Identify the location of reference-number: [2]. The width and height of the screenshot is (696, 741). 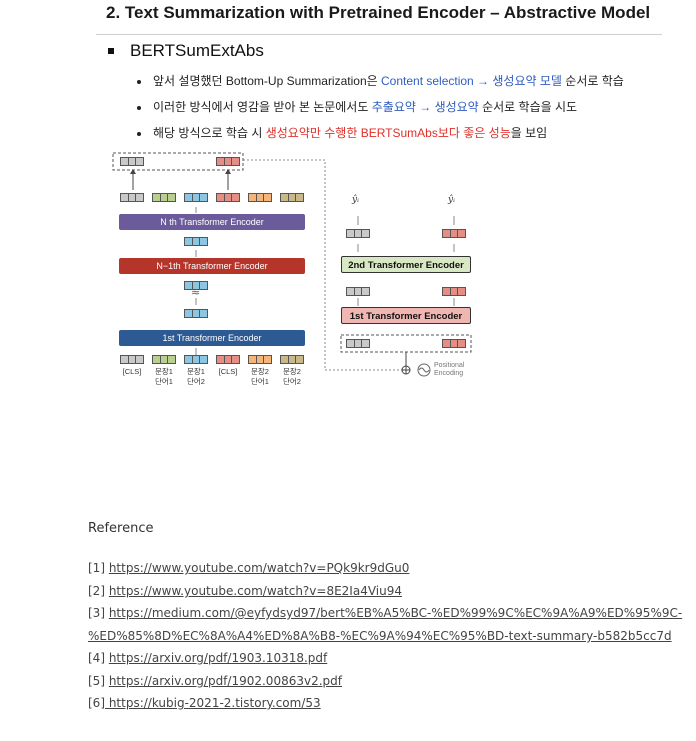
(96, 591).